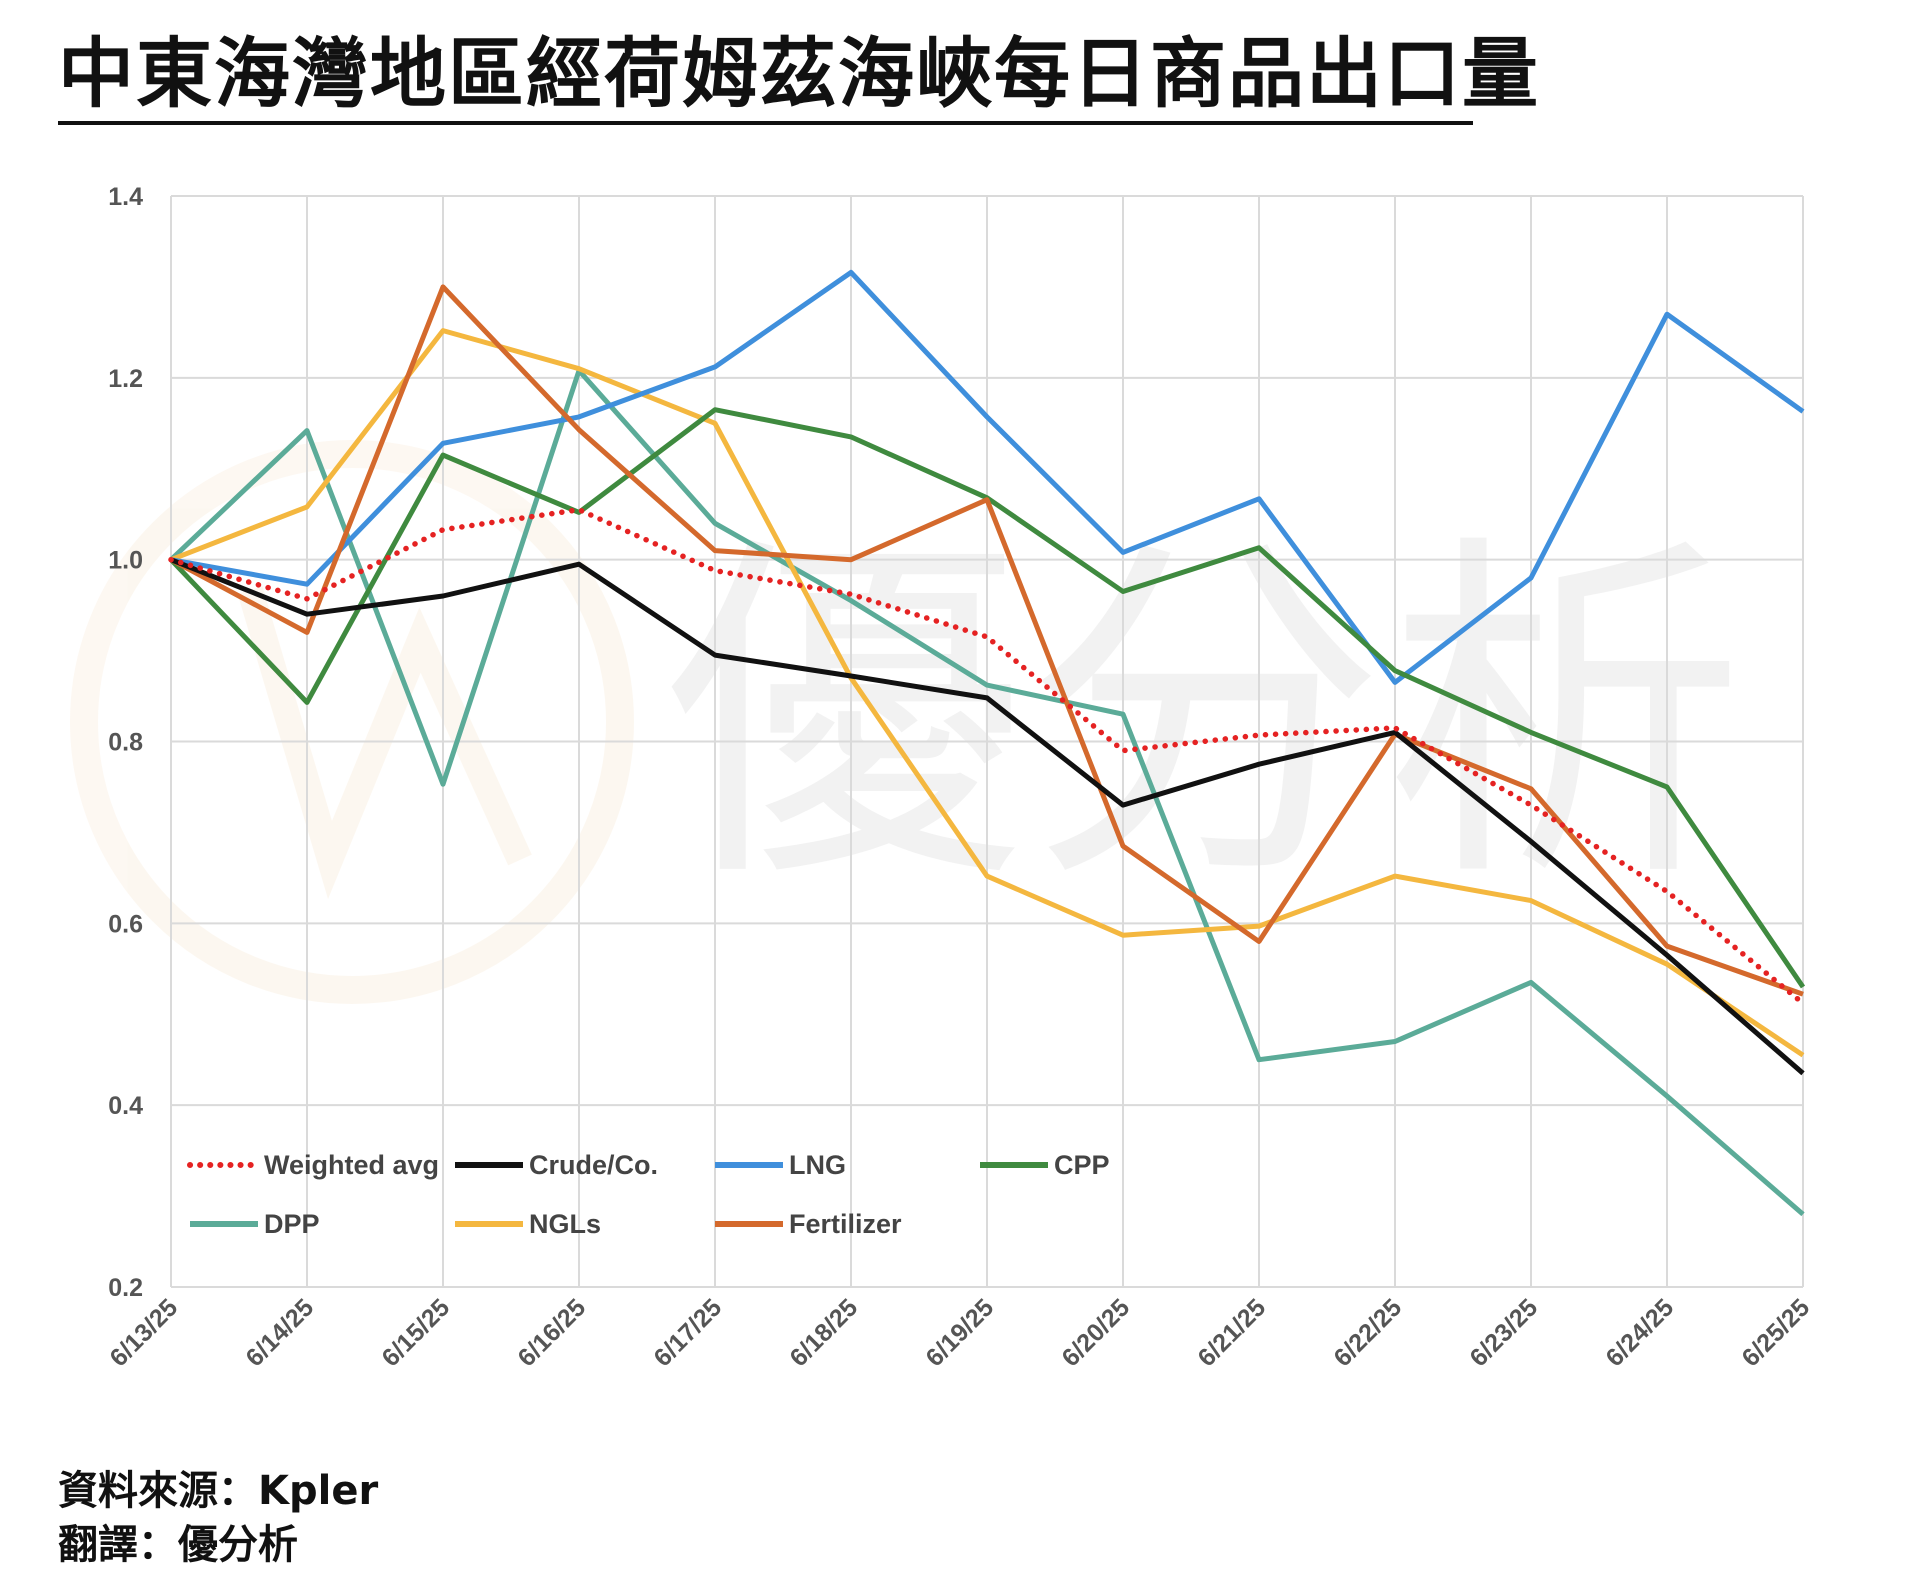 The image size is (1920, 1574). Describe the element at coordinates (279, 1332) in the screenshot. I see `x-tick-label: 6/14/25` at that location.